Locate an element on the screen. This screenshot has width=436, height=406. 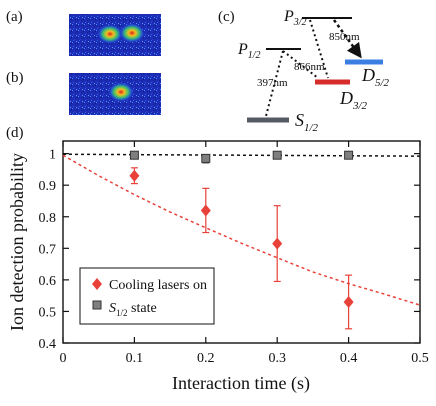
label-397nm: 397nm is located at coordinates (272, 83).